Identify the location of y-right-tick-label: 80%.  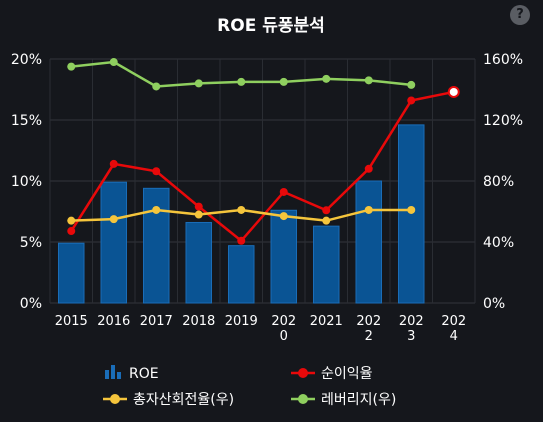
(498, 182).